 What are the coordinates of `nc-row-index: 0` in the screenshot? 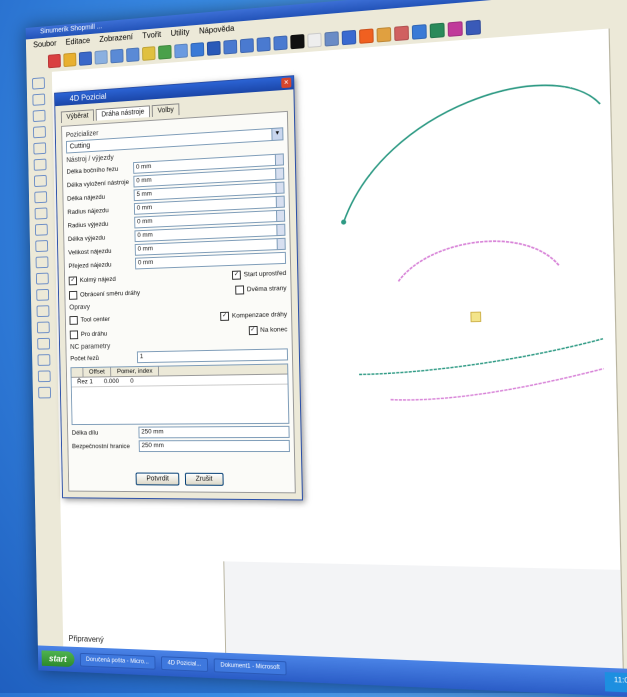 It's located at (132, 381).